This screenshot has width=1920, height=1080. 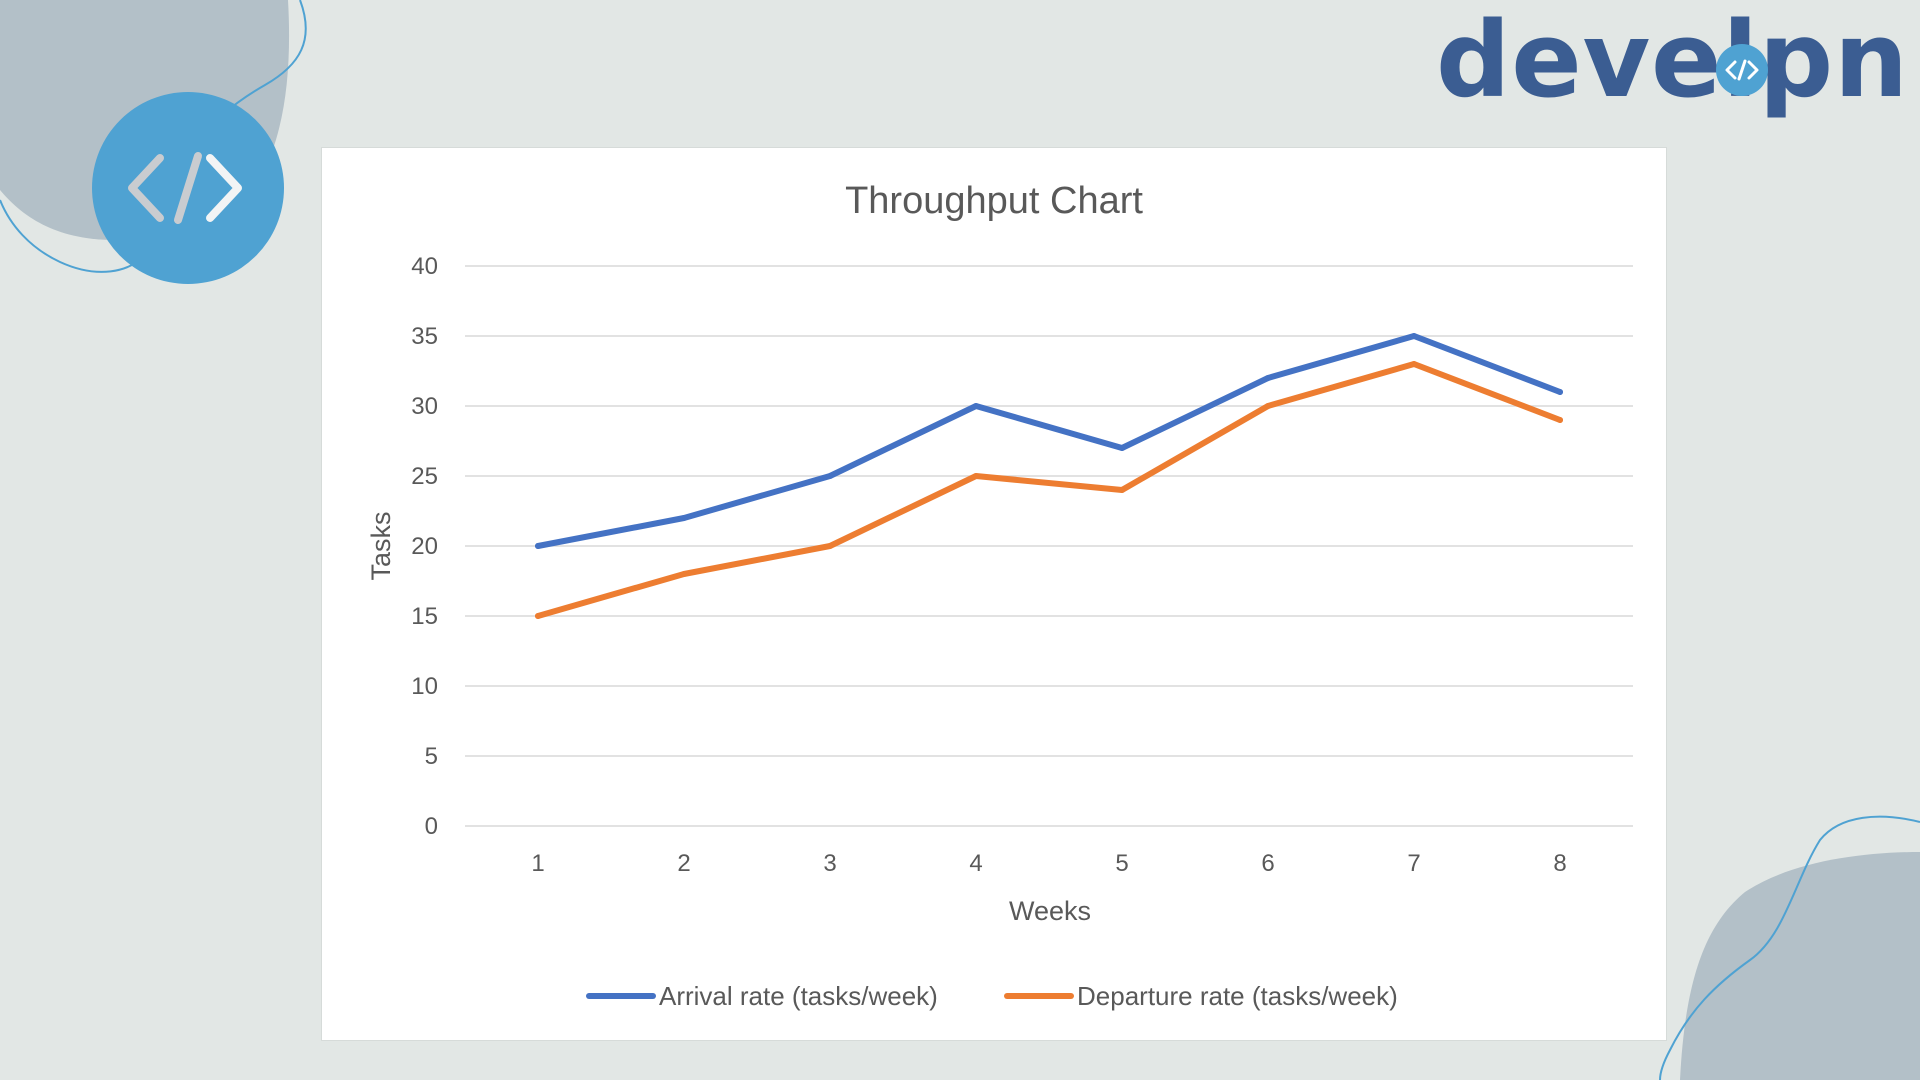 I want to click on legend-label-2: Departure rate (tasks/week), so click(x=1237, y=996).